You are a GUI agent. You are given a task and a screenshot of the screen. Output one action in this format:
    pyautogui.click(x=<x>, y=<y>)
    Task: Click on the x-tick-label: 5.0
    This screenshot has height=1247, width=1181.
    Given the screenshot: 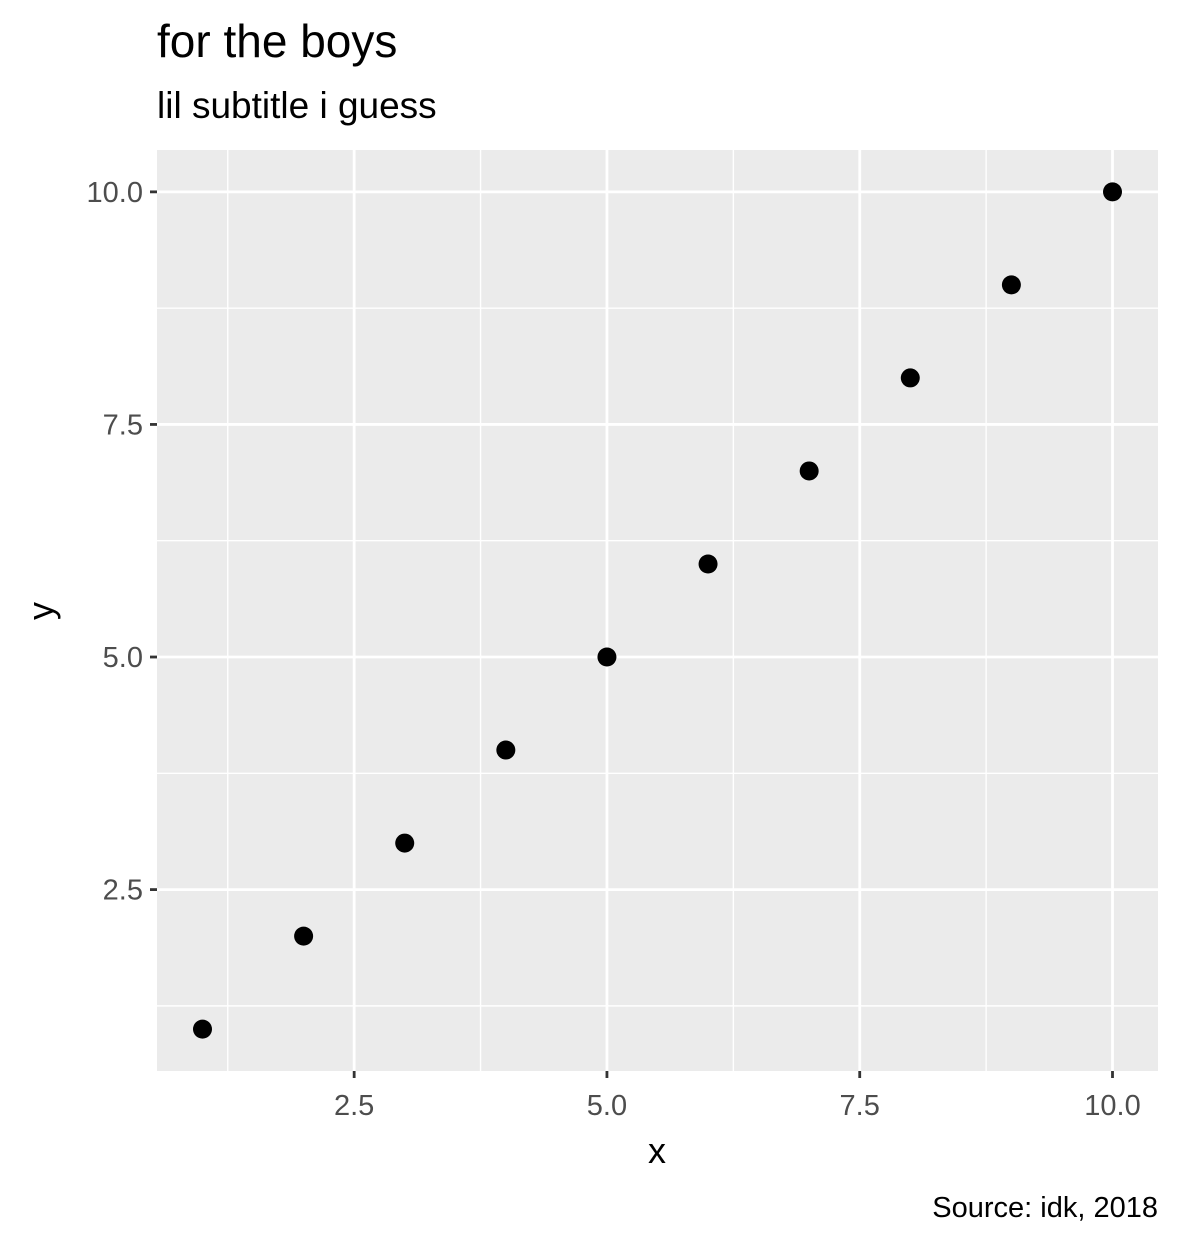 What is the action you would take?
    pyautogui.click(x=607, y=1106)
    